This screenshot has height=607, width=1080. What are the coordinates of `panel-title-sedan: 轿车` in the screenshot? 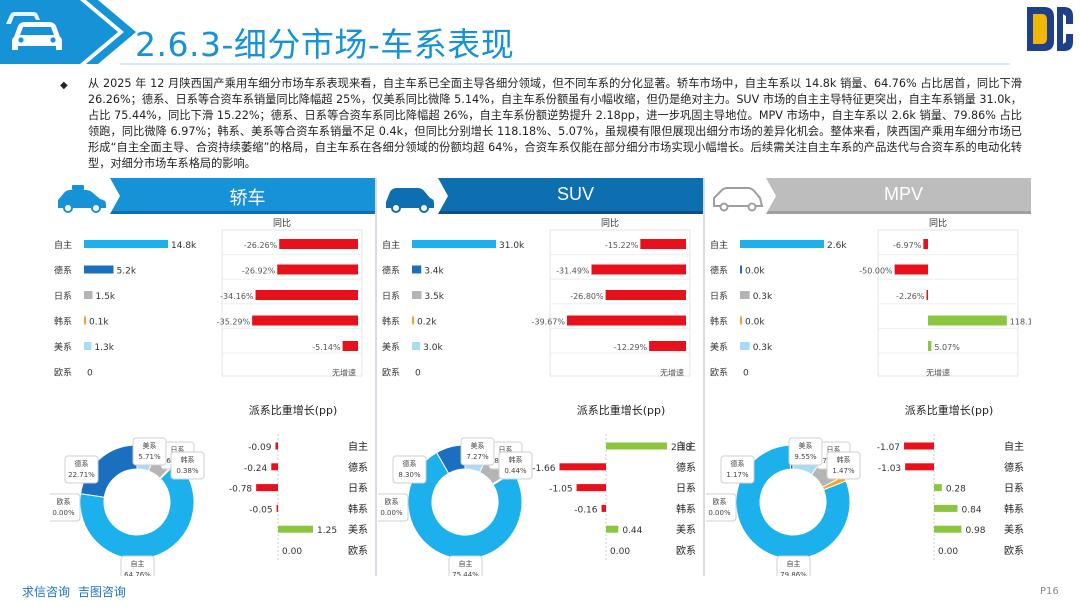 It's located at (247, 198).